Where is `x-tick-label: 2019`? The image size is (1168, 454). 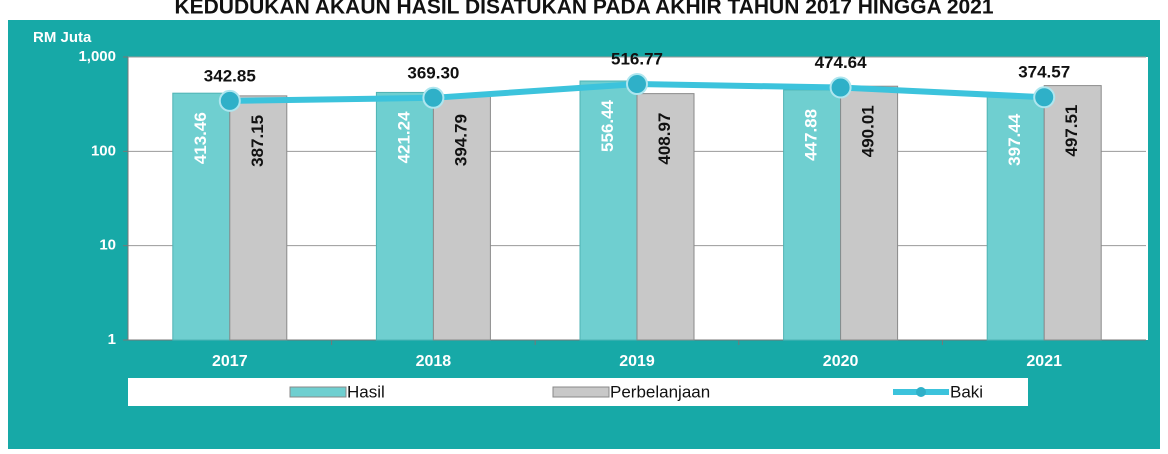 x-tick-label: 2019 is located at coordinates (637, 361).